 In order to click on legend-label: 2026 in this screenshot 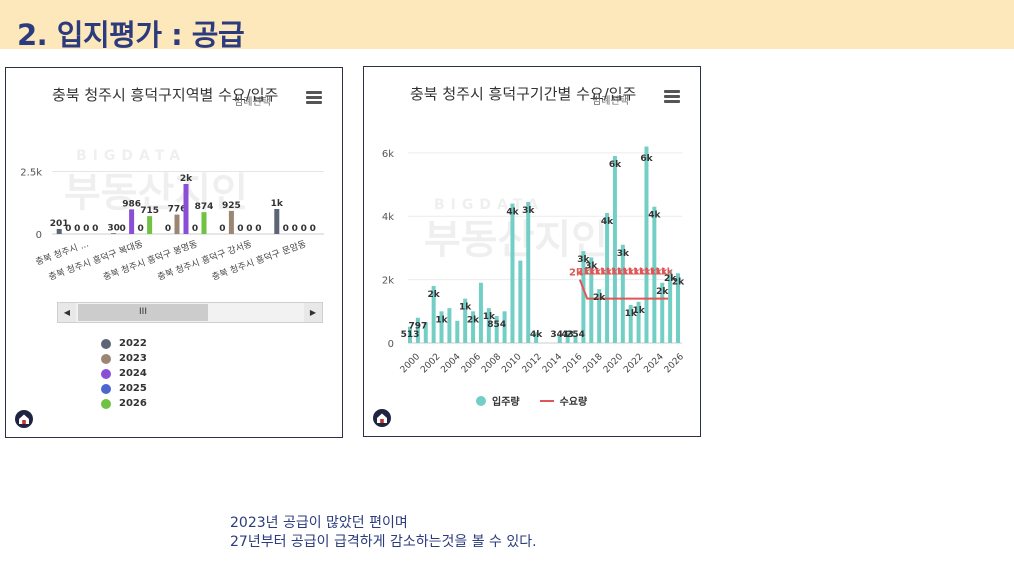, I will do `click(133, 403)`.